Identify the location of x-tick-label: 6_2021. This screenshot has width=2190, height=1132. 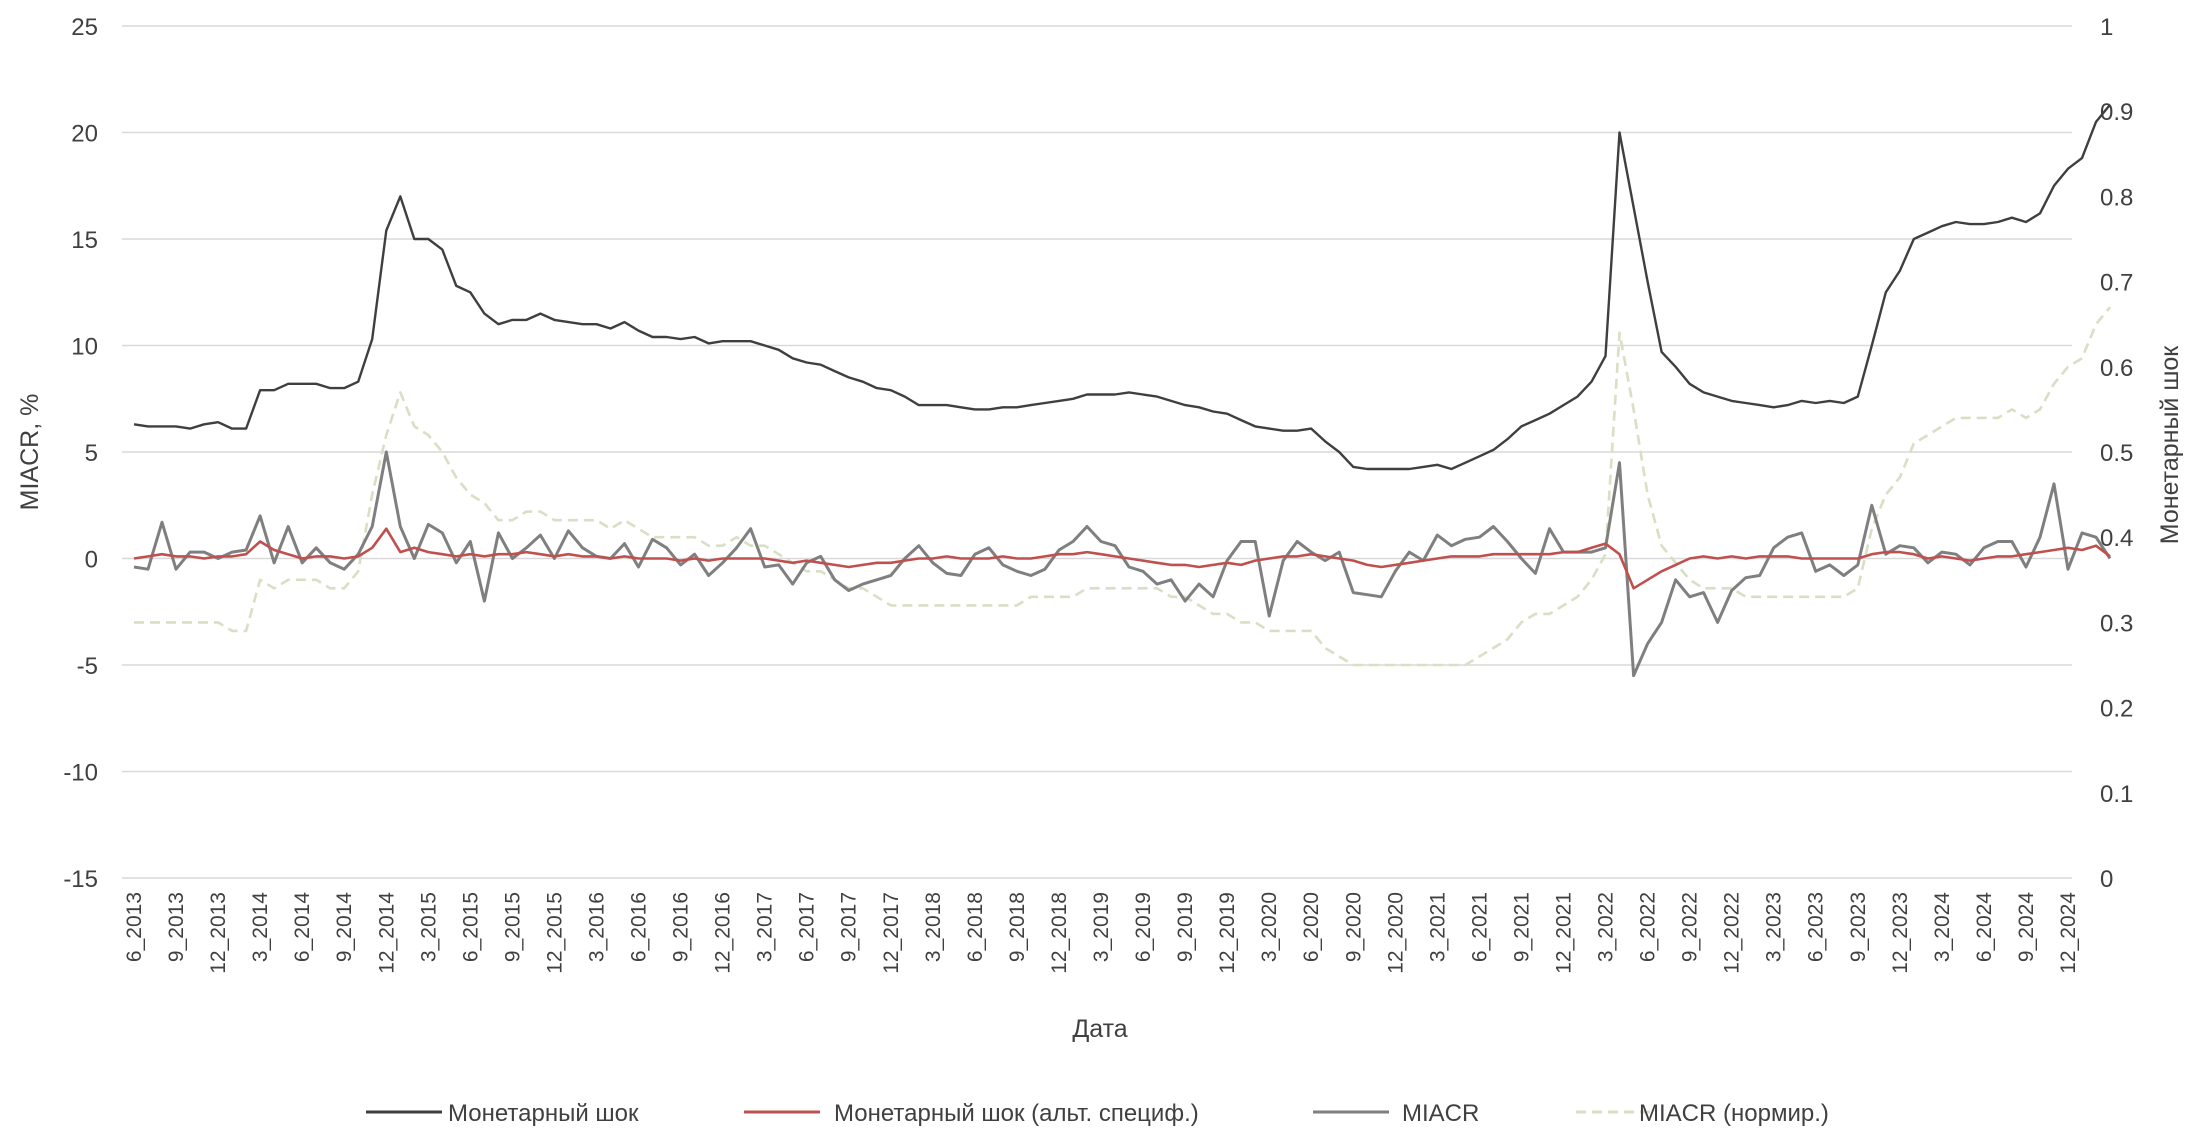
(1479, 927).